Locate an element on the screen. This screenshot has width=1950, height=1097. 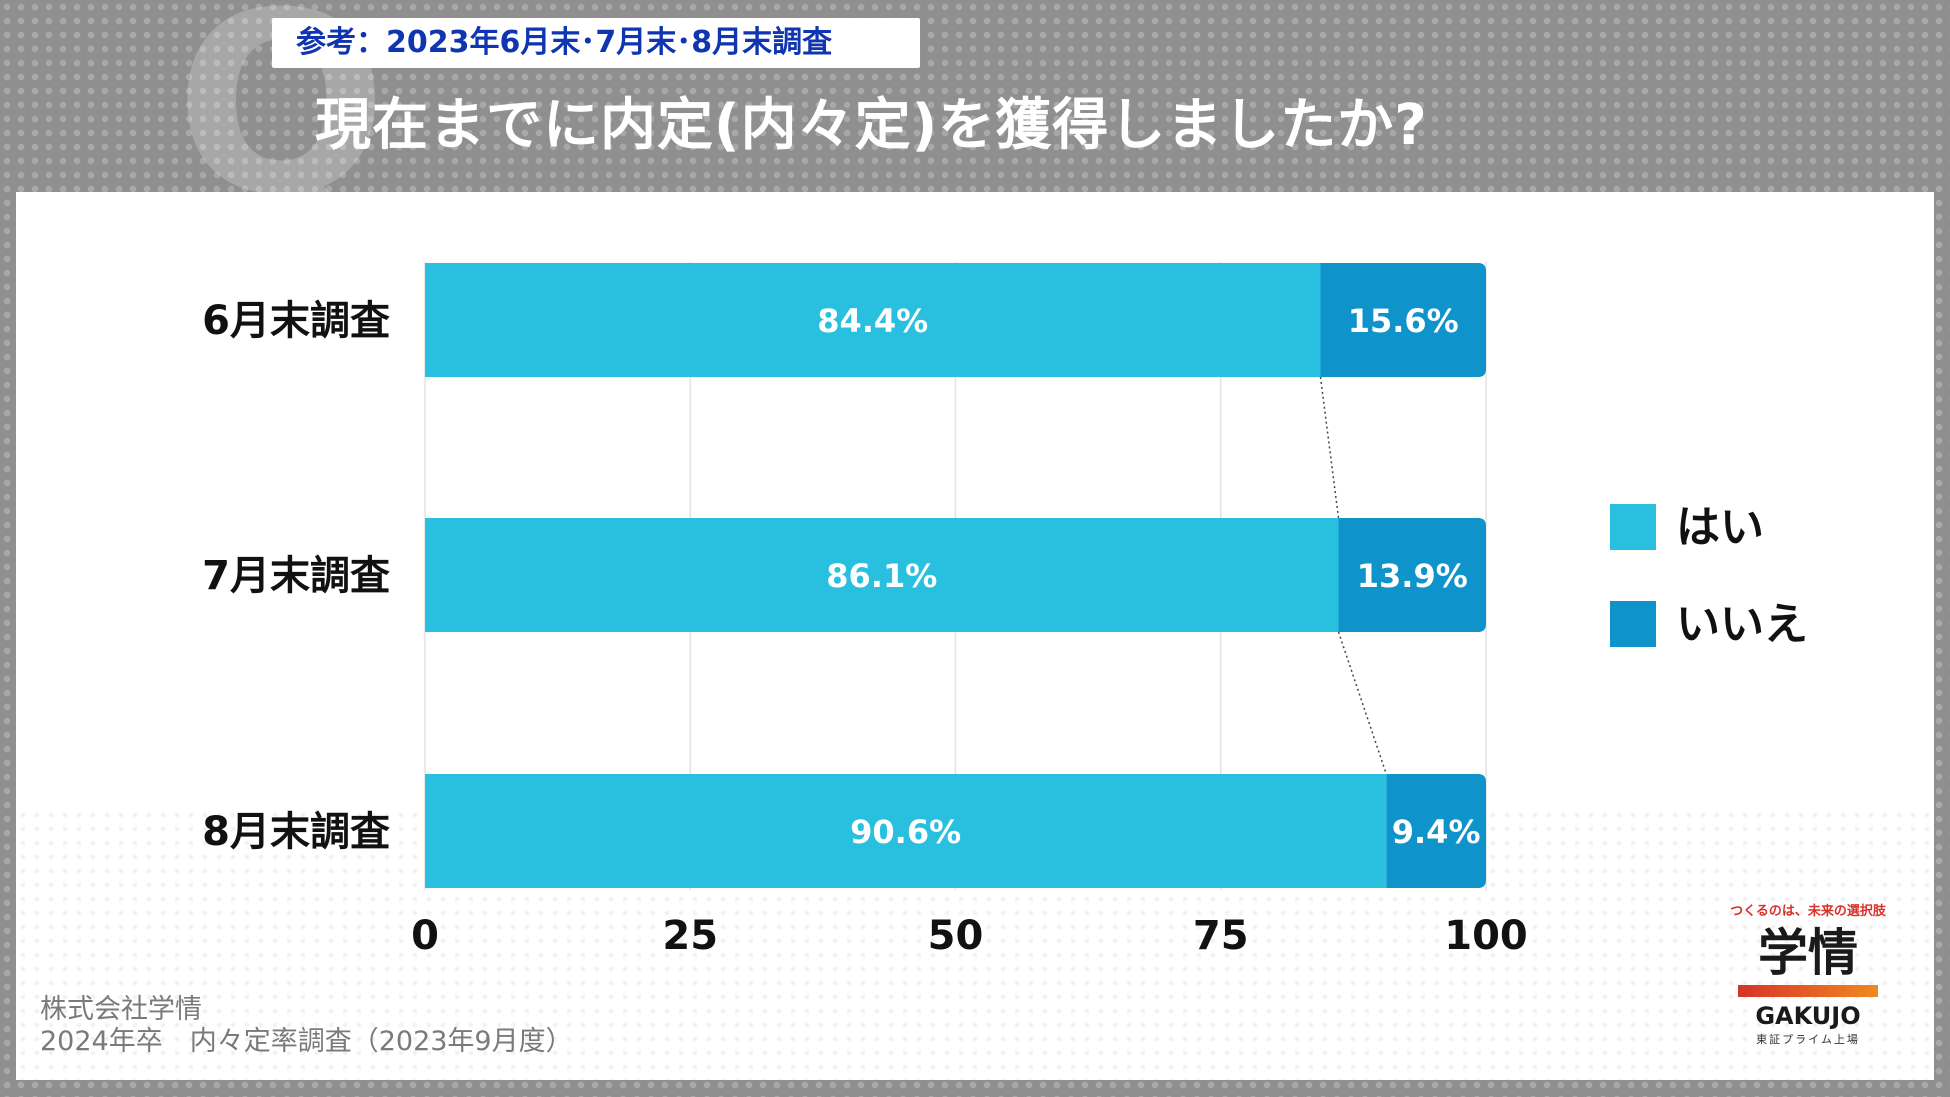
data-label-yes-2: 86.1% is located at coordinates (881, 576).